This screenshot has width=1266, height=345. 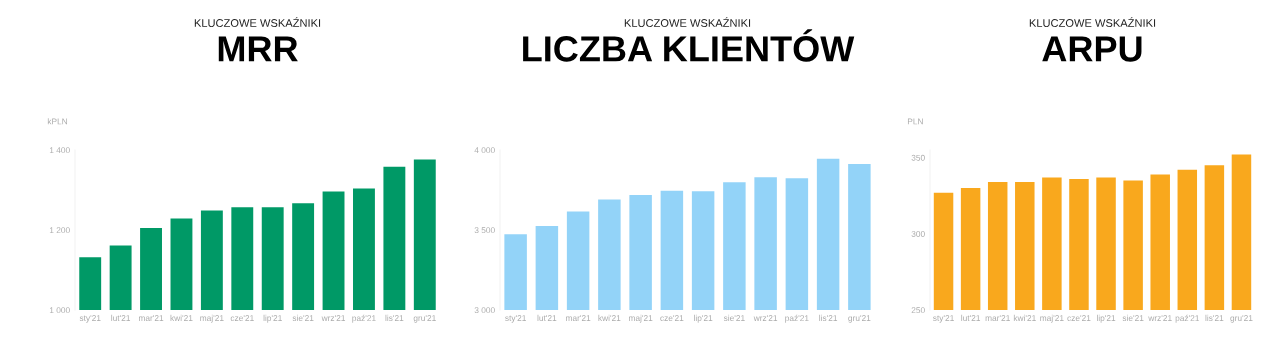 What do you see at coordinates (258, 49) in the screenshot?
I see `chart-title: MRR` at bounding box center [258, 49].